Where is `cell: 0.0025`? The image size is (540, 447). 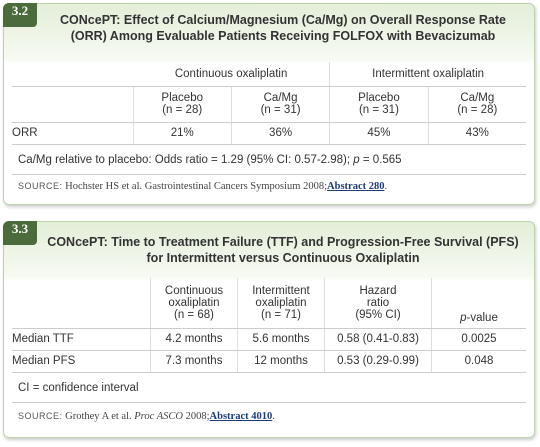
cell: 0.0025 is located at coordinates (478, 339).